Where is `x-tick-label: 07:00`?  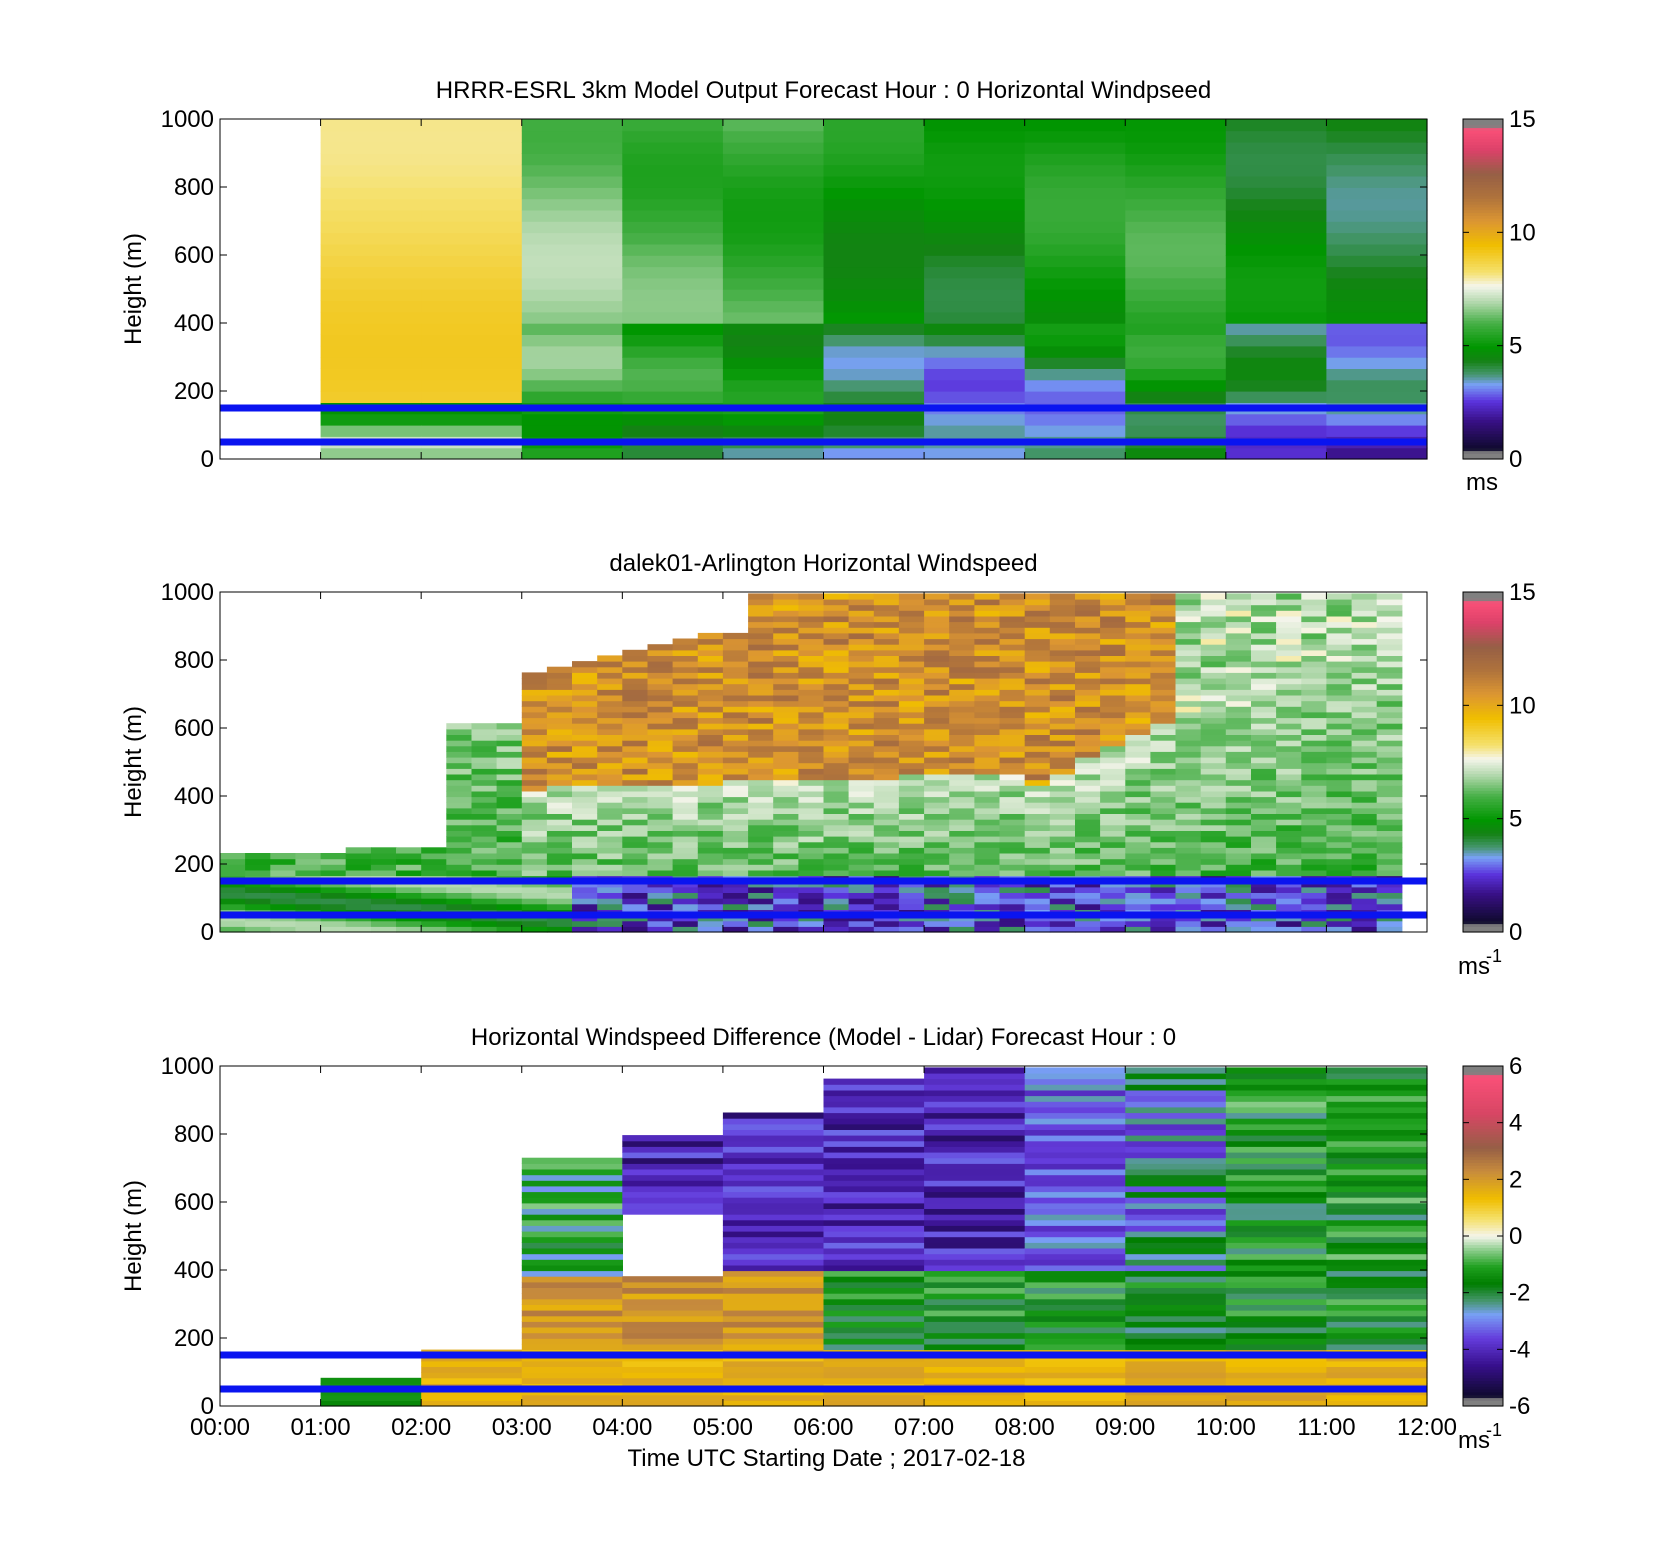 x-tick-label: 07:00 is located at coordinates (924, 1427).